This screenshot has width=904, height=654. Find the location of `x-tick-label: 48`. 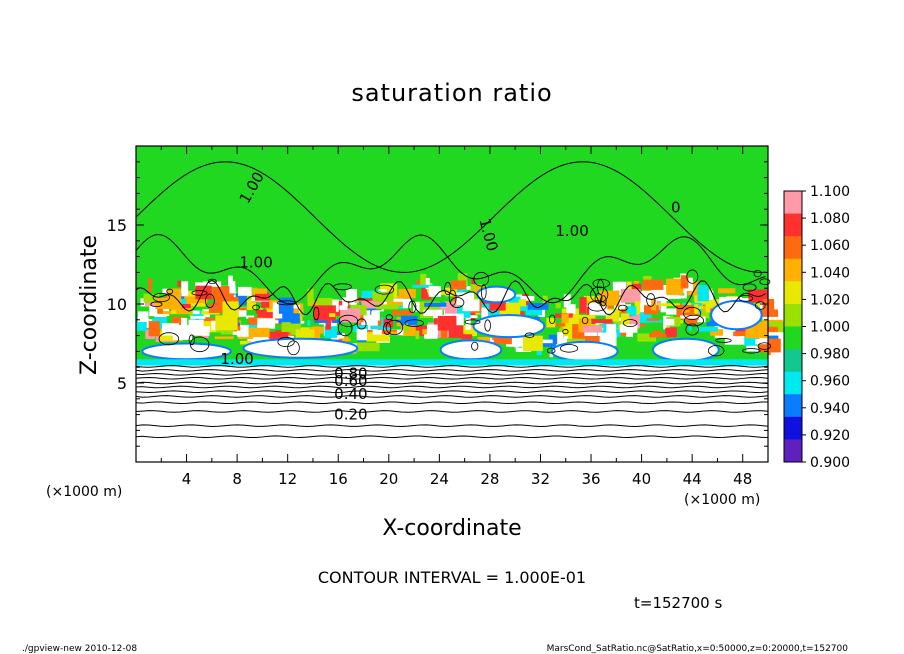

x-tick-label: 48 is located at coordinates (742, 479).